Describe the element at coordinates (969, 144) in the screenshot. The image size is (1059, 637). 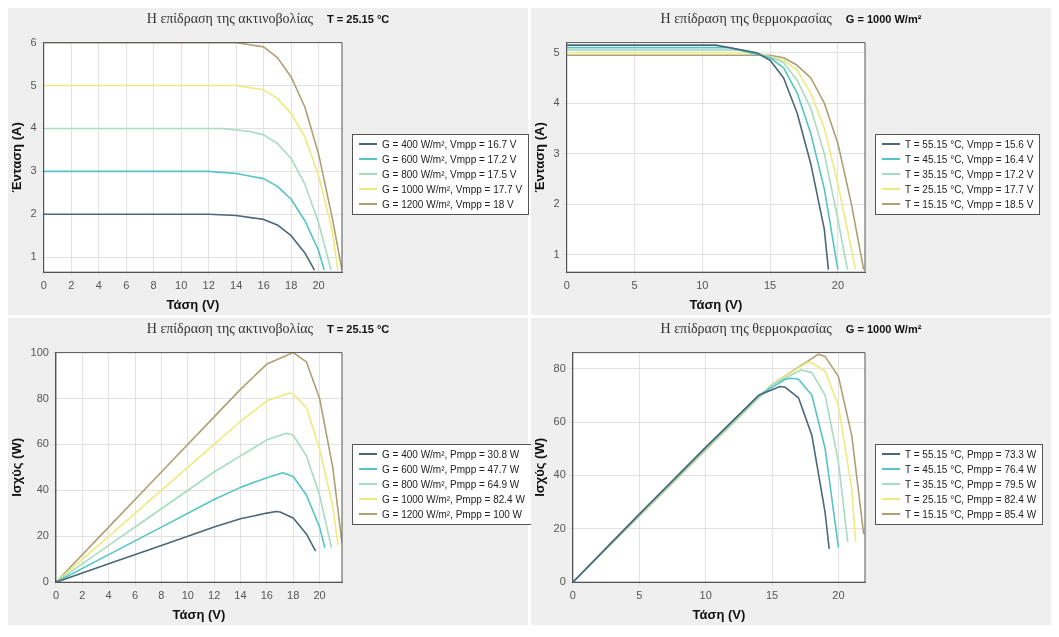
I see `legend-label: T = 55.15 °C, Vmpp = 15.6 V` at that location.